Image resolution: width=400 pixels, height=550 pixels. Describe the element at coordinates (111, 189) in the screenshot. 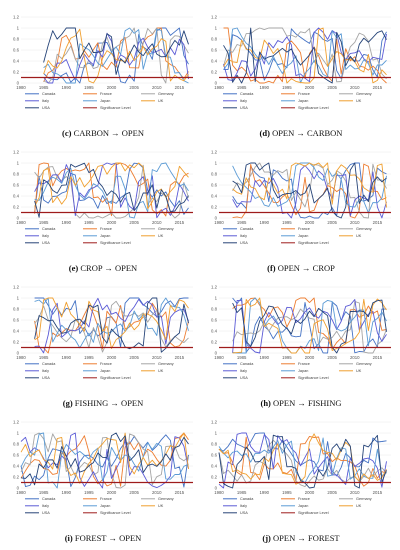

I see `series-line-france` at that location.